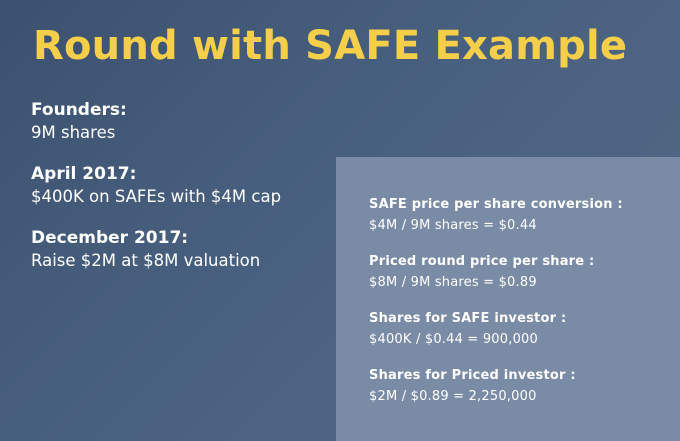  What do you see at coordinates (146, 260) in the screenshot?
I see `fact-value: Raise $2M at $8M valuation` at bounding box center [146, 260].